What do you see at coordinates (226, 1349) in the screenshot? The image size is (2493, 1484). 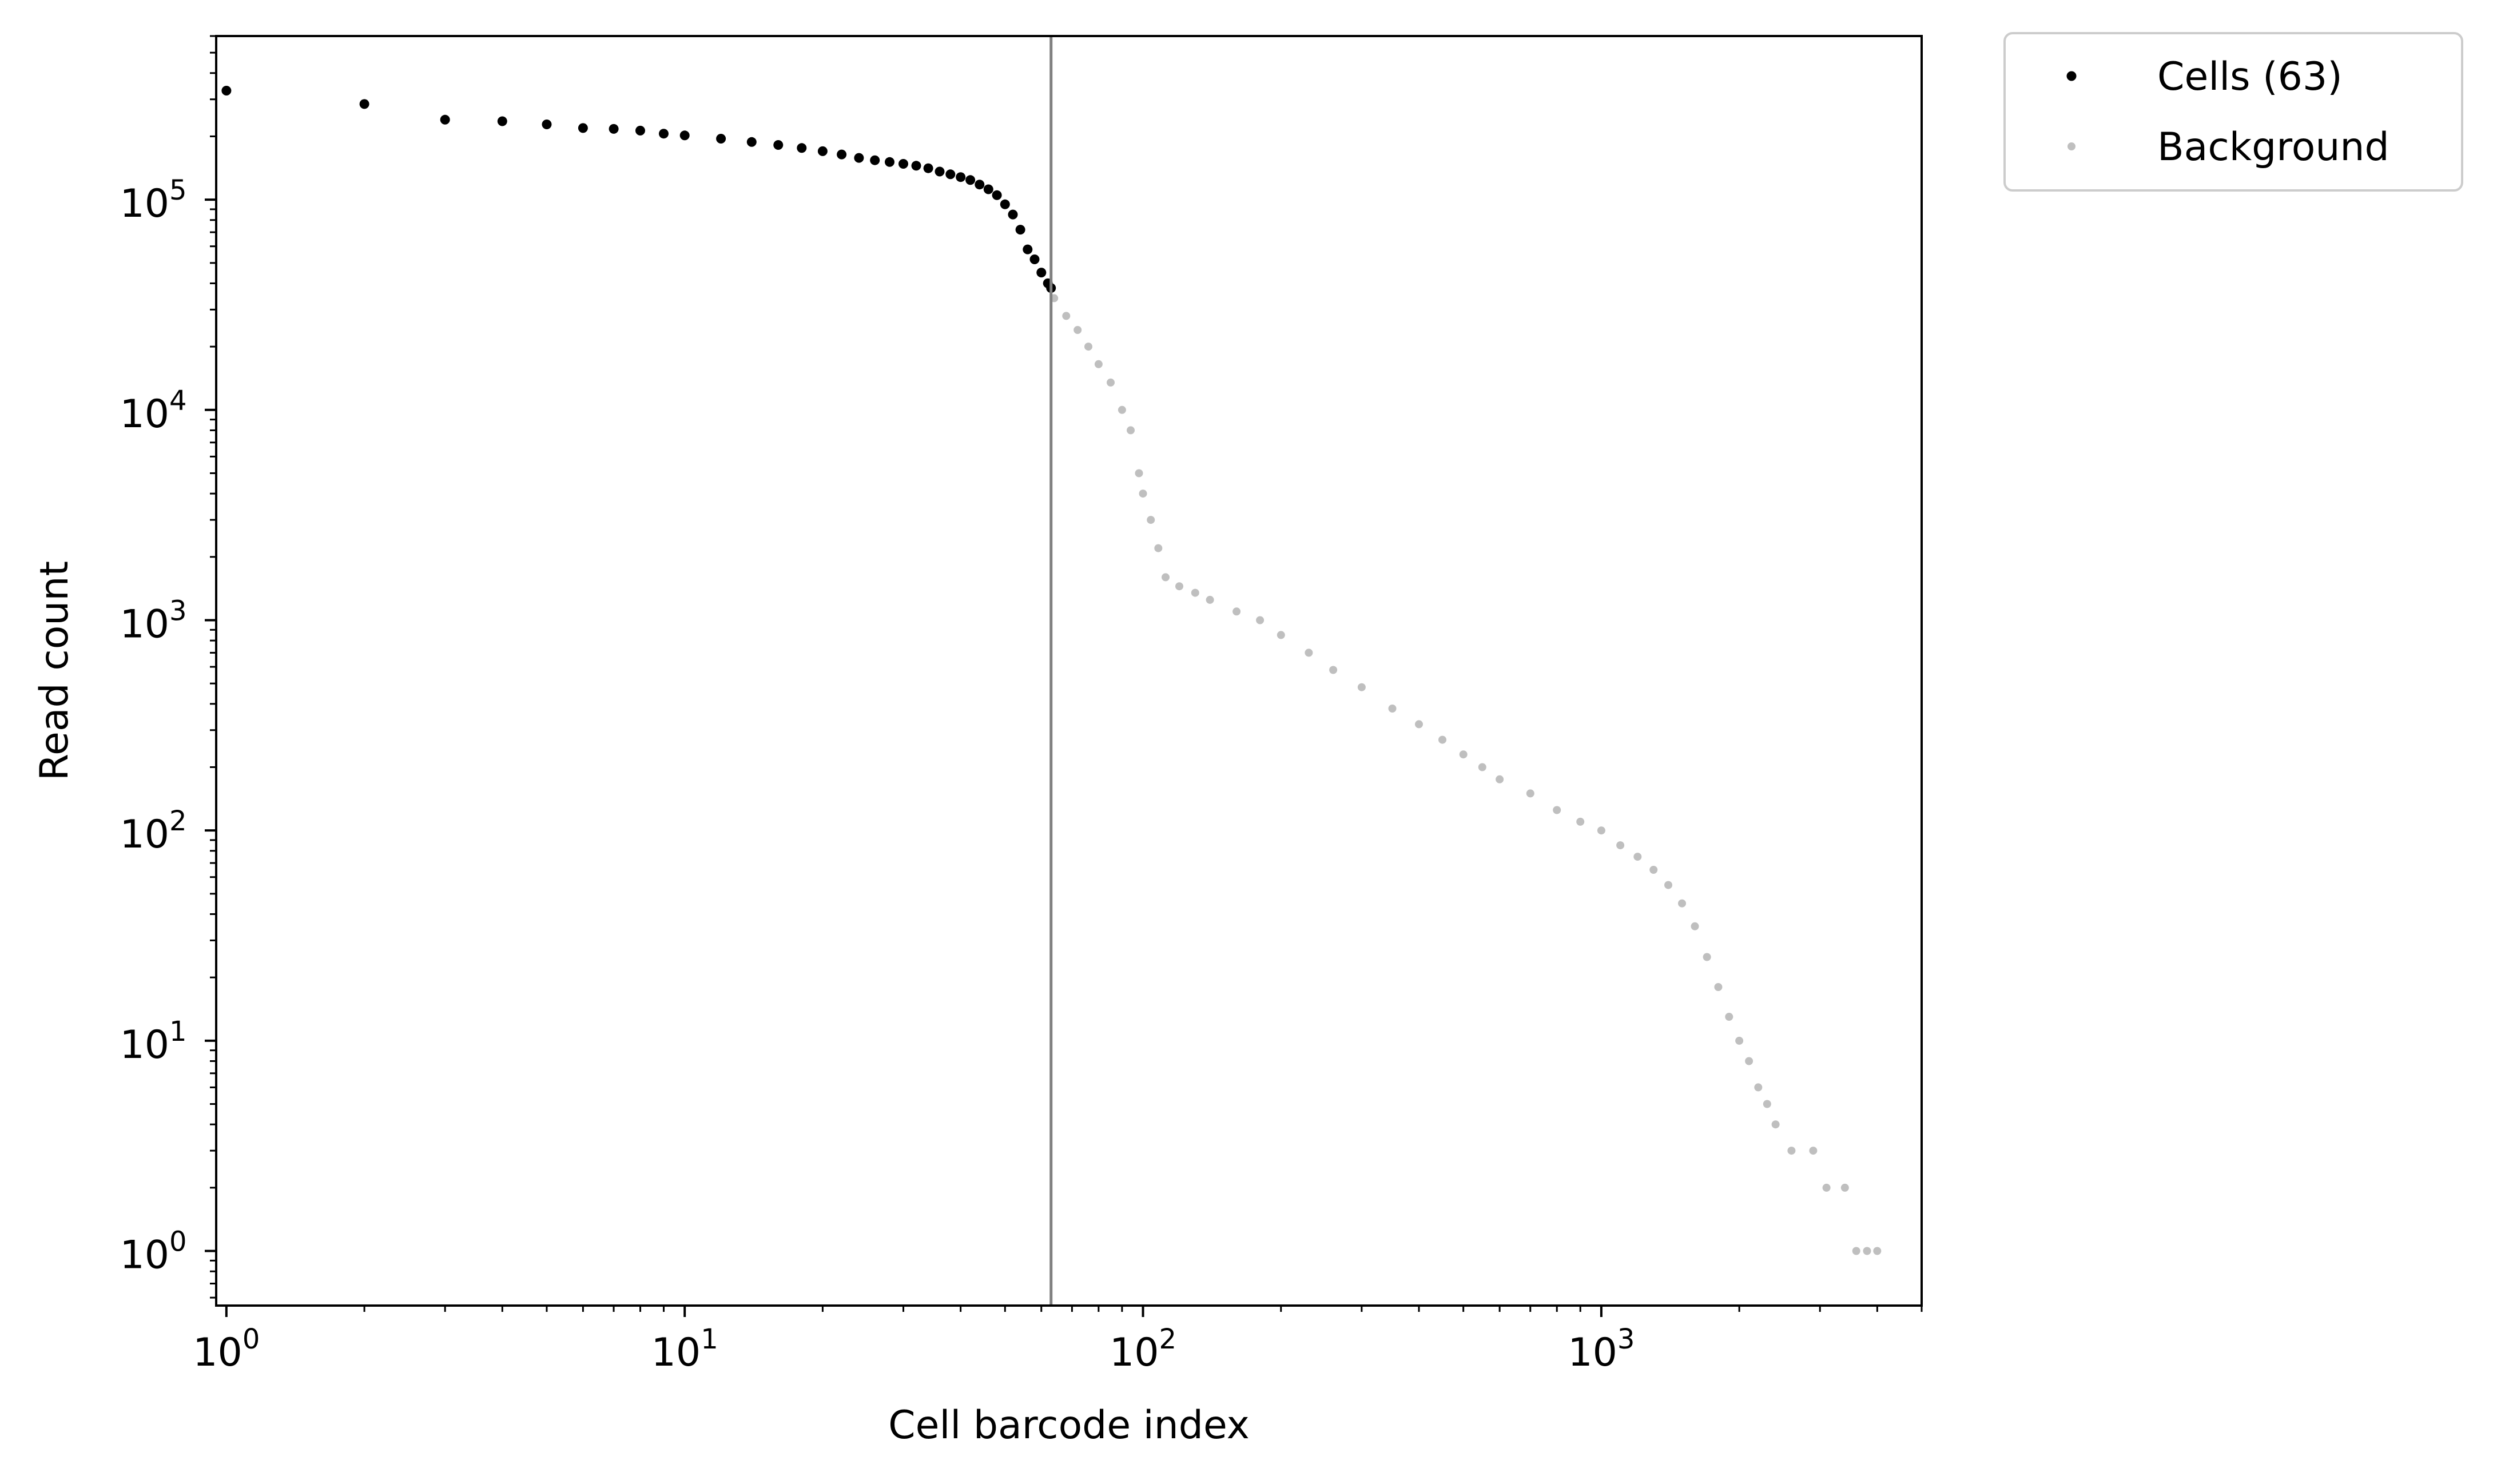 I see `x-tick-label: 10⁰` at bounding box center [226, 1349].